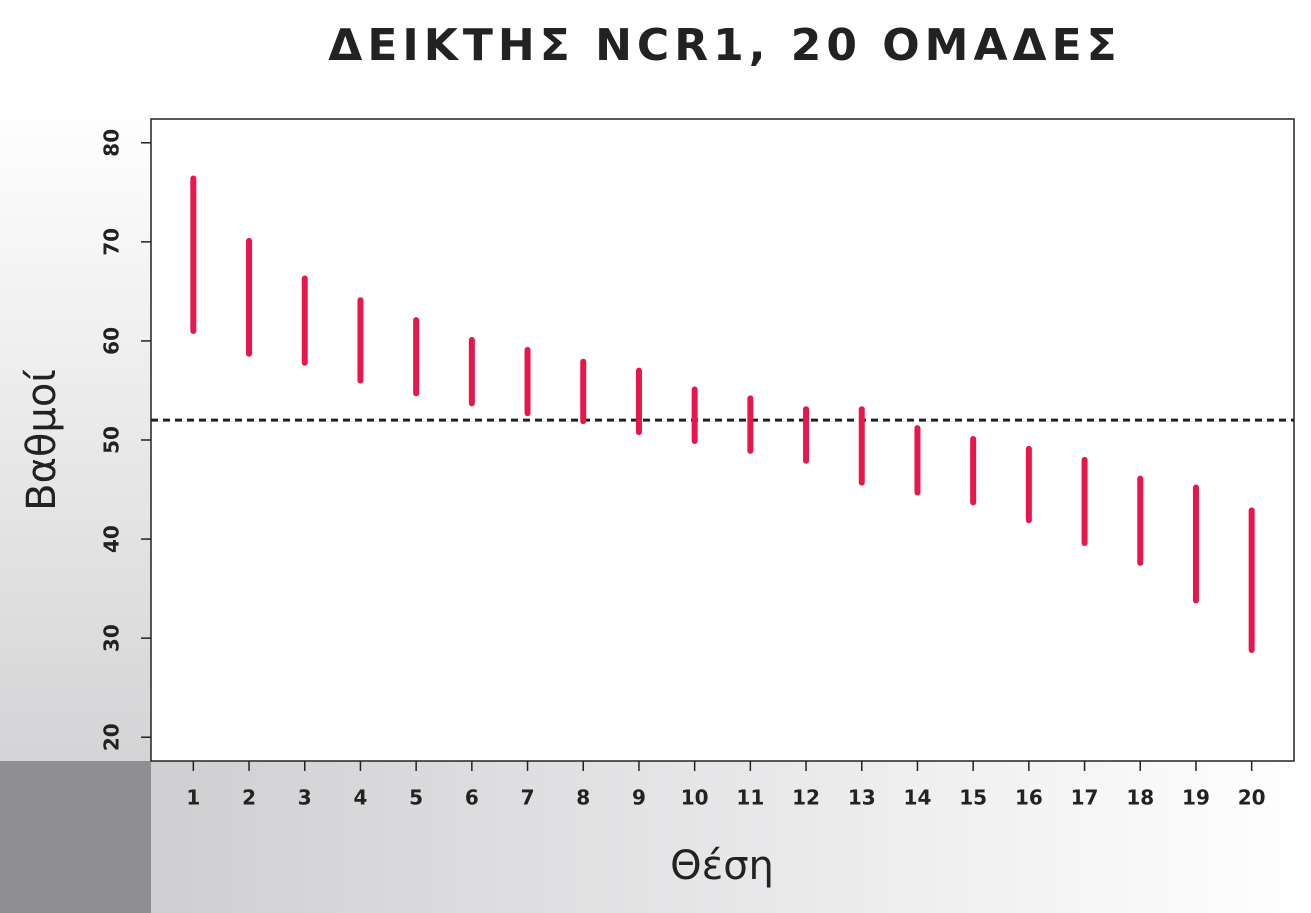  What do you see at coordinates (112, 539) in the screenshot?
I see `y-tick-label: 40` at bounding box center [112, 539].